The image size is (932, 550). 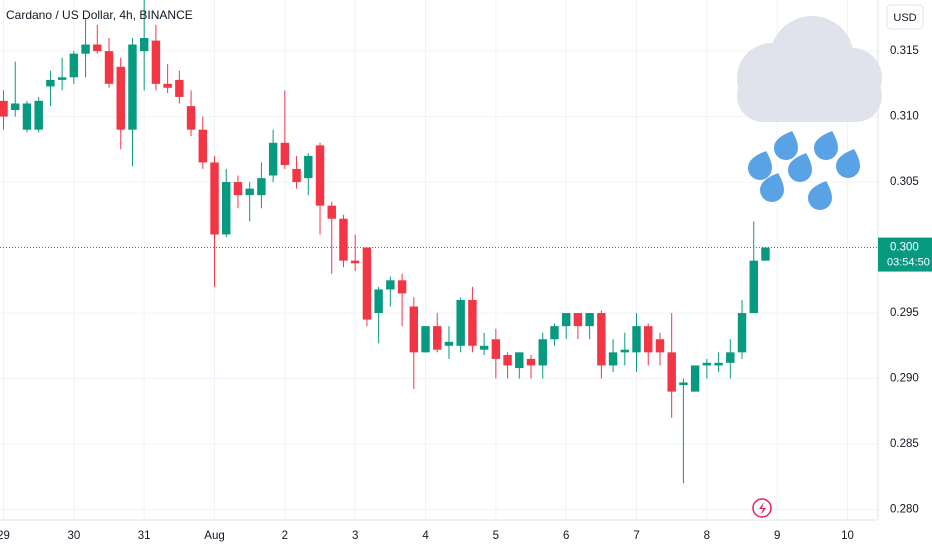 I want to click on x-tick-label: Aug, so click(x=214, y=536).